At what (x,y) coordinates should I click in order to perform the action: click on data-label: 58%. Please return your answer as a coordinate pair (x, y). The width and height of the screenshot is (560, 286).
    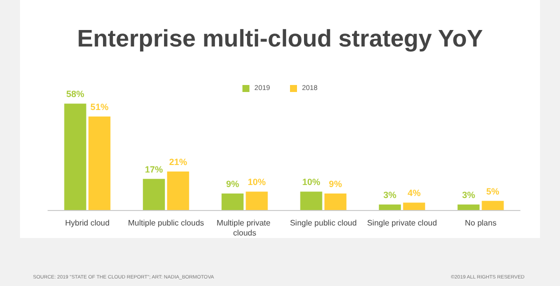
    Looking at the image, I should click on (75, 94).